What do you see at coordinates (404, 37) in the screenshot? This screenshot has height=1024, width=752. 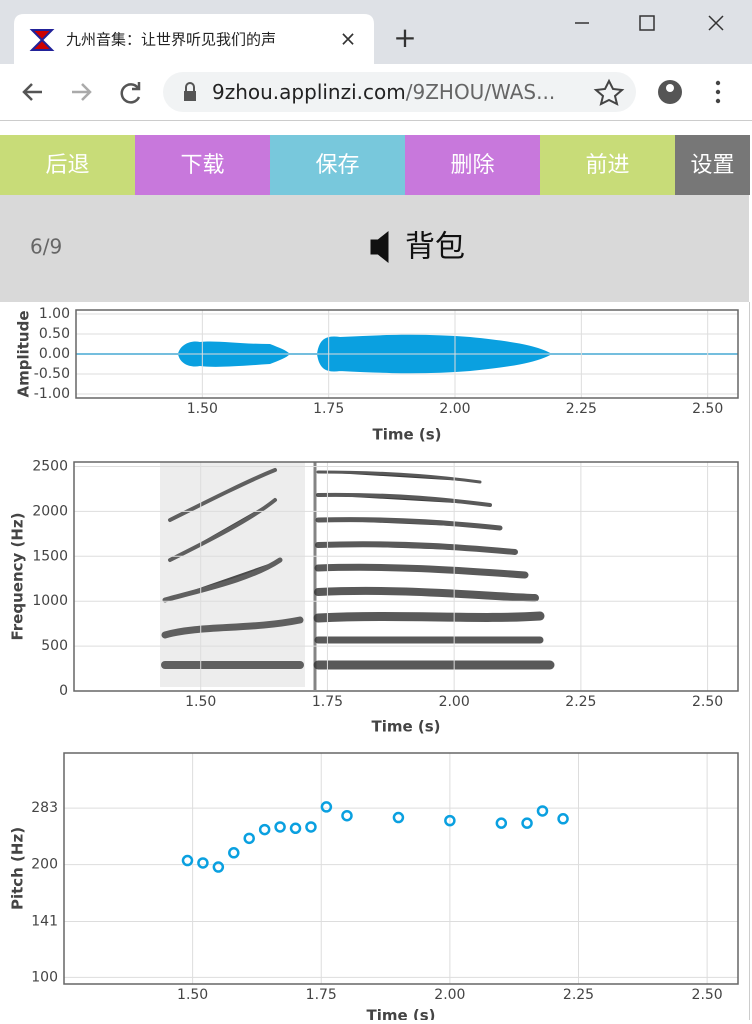 I see `new-tab: +` at bounding box center [404, 37].